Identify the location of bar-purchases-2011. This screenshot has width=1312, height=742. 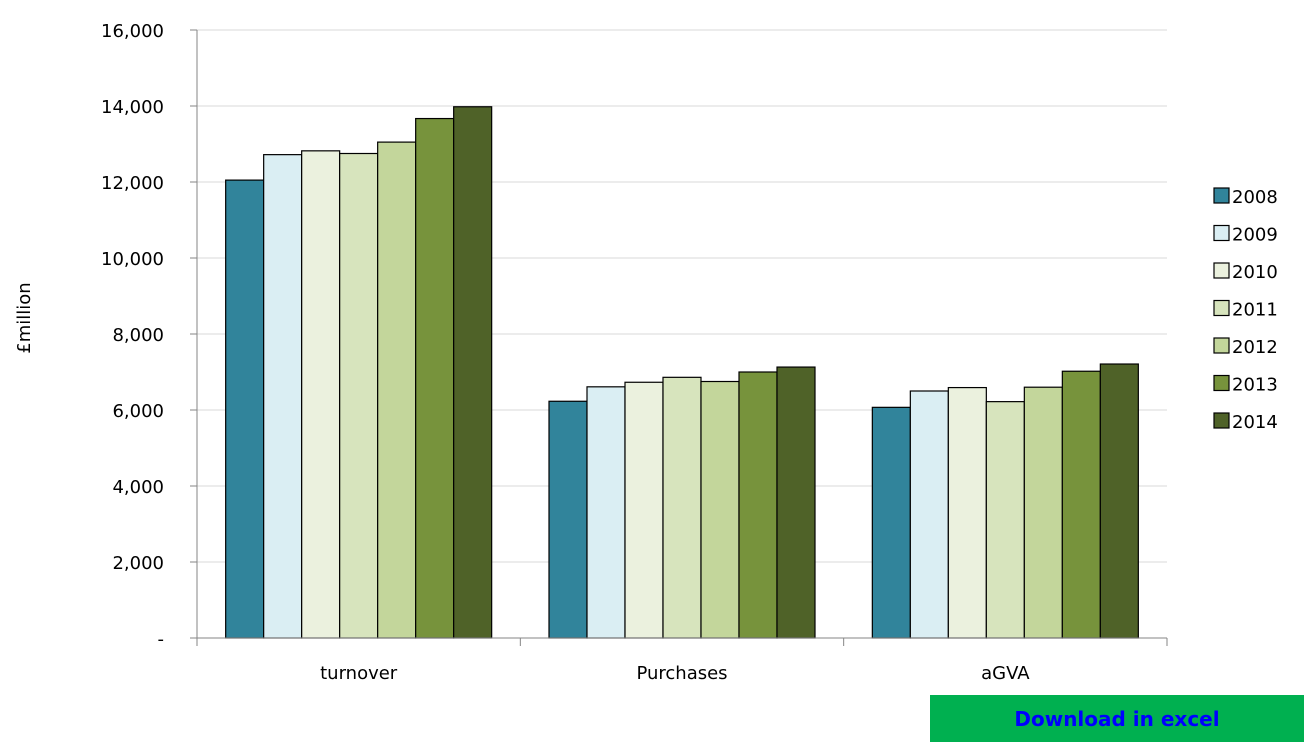
(682, 507).